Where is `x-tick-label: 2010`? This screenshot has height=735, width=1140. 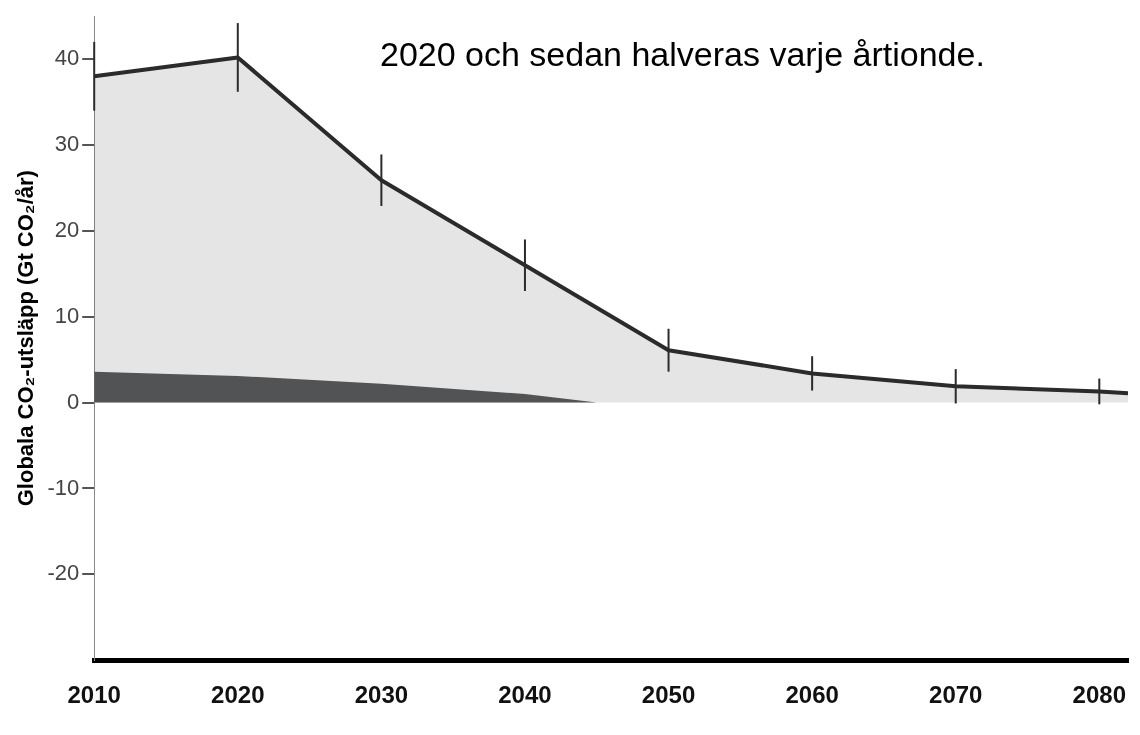 x-tick-label: 2010 is located at coordinates (94, 695).